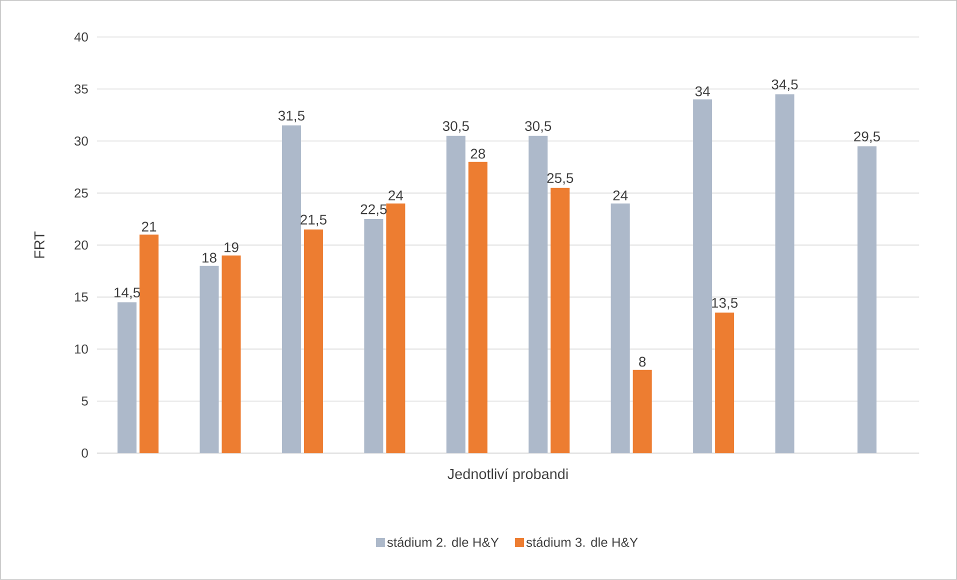 Image resolution: width=957 pixels, height=580 pixels. What do you see at coordinates (81, 297) in the screenshot?
I see `y-tick-label: 15` at bounding box center [81, 297].